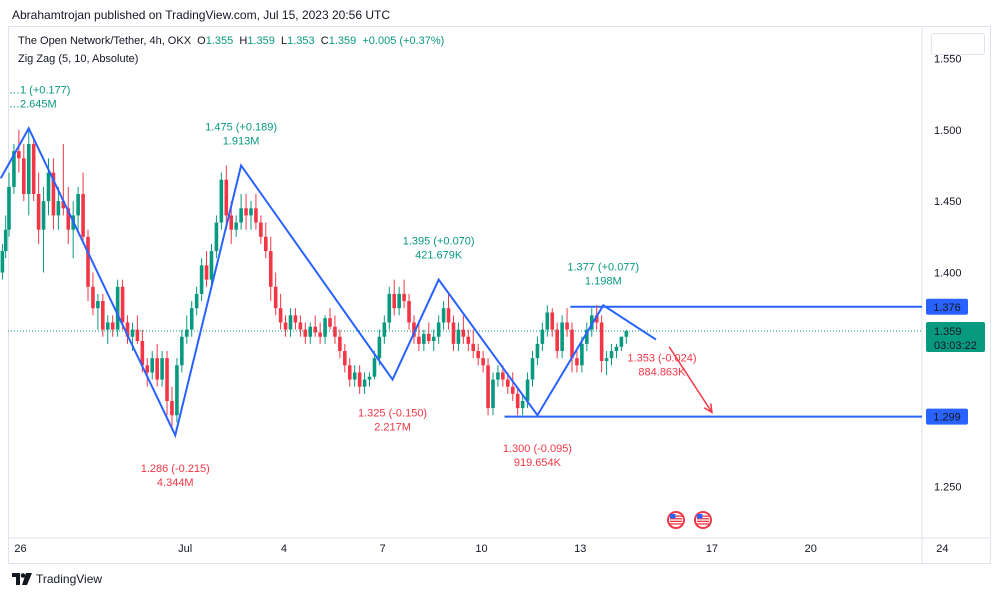 This screenshot has height=597, width=999. I want to click on zigzag-price-label: …1 (+0.177), so click(39, 90).